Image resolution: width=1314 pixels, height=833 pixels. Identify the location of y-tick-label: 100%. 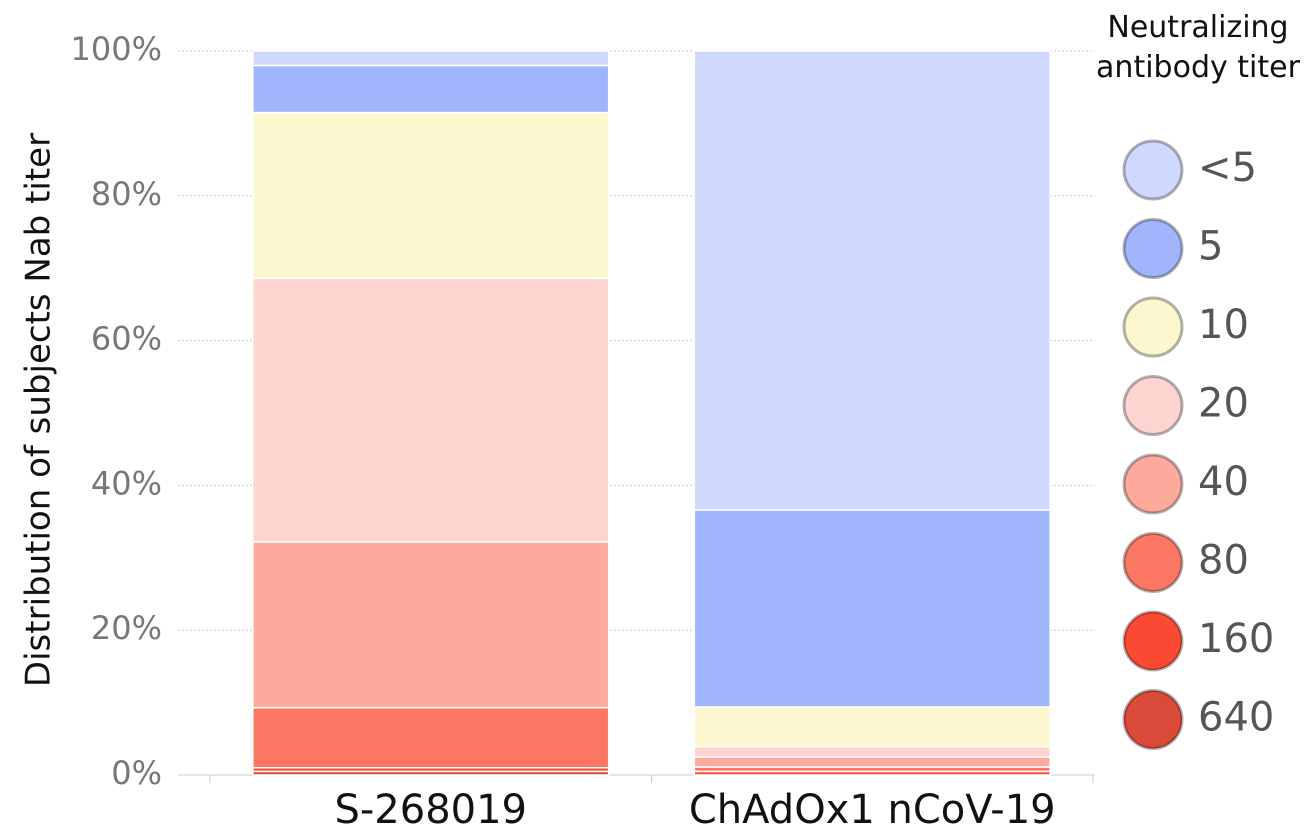
(116, 49).